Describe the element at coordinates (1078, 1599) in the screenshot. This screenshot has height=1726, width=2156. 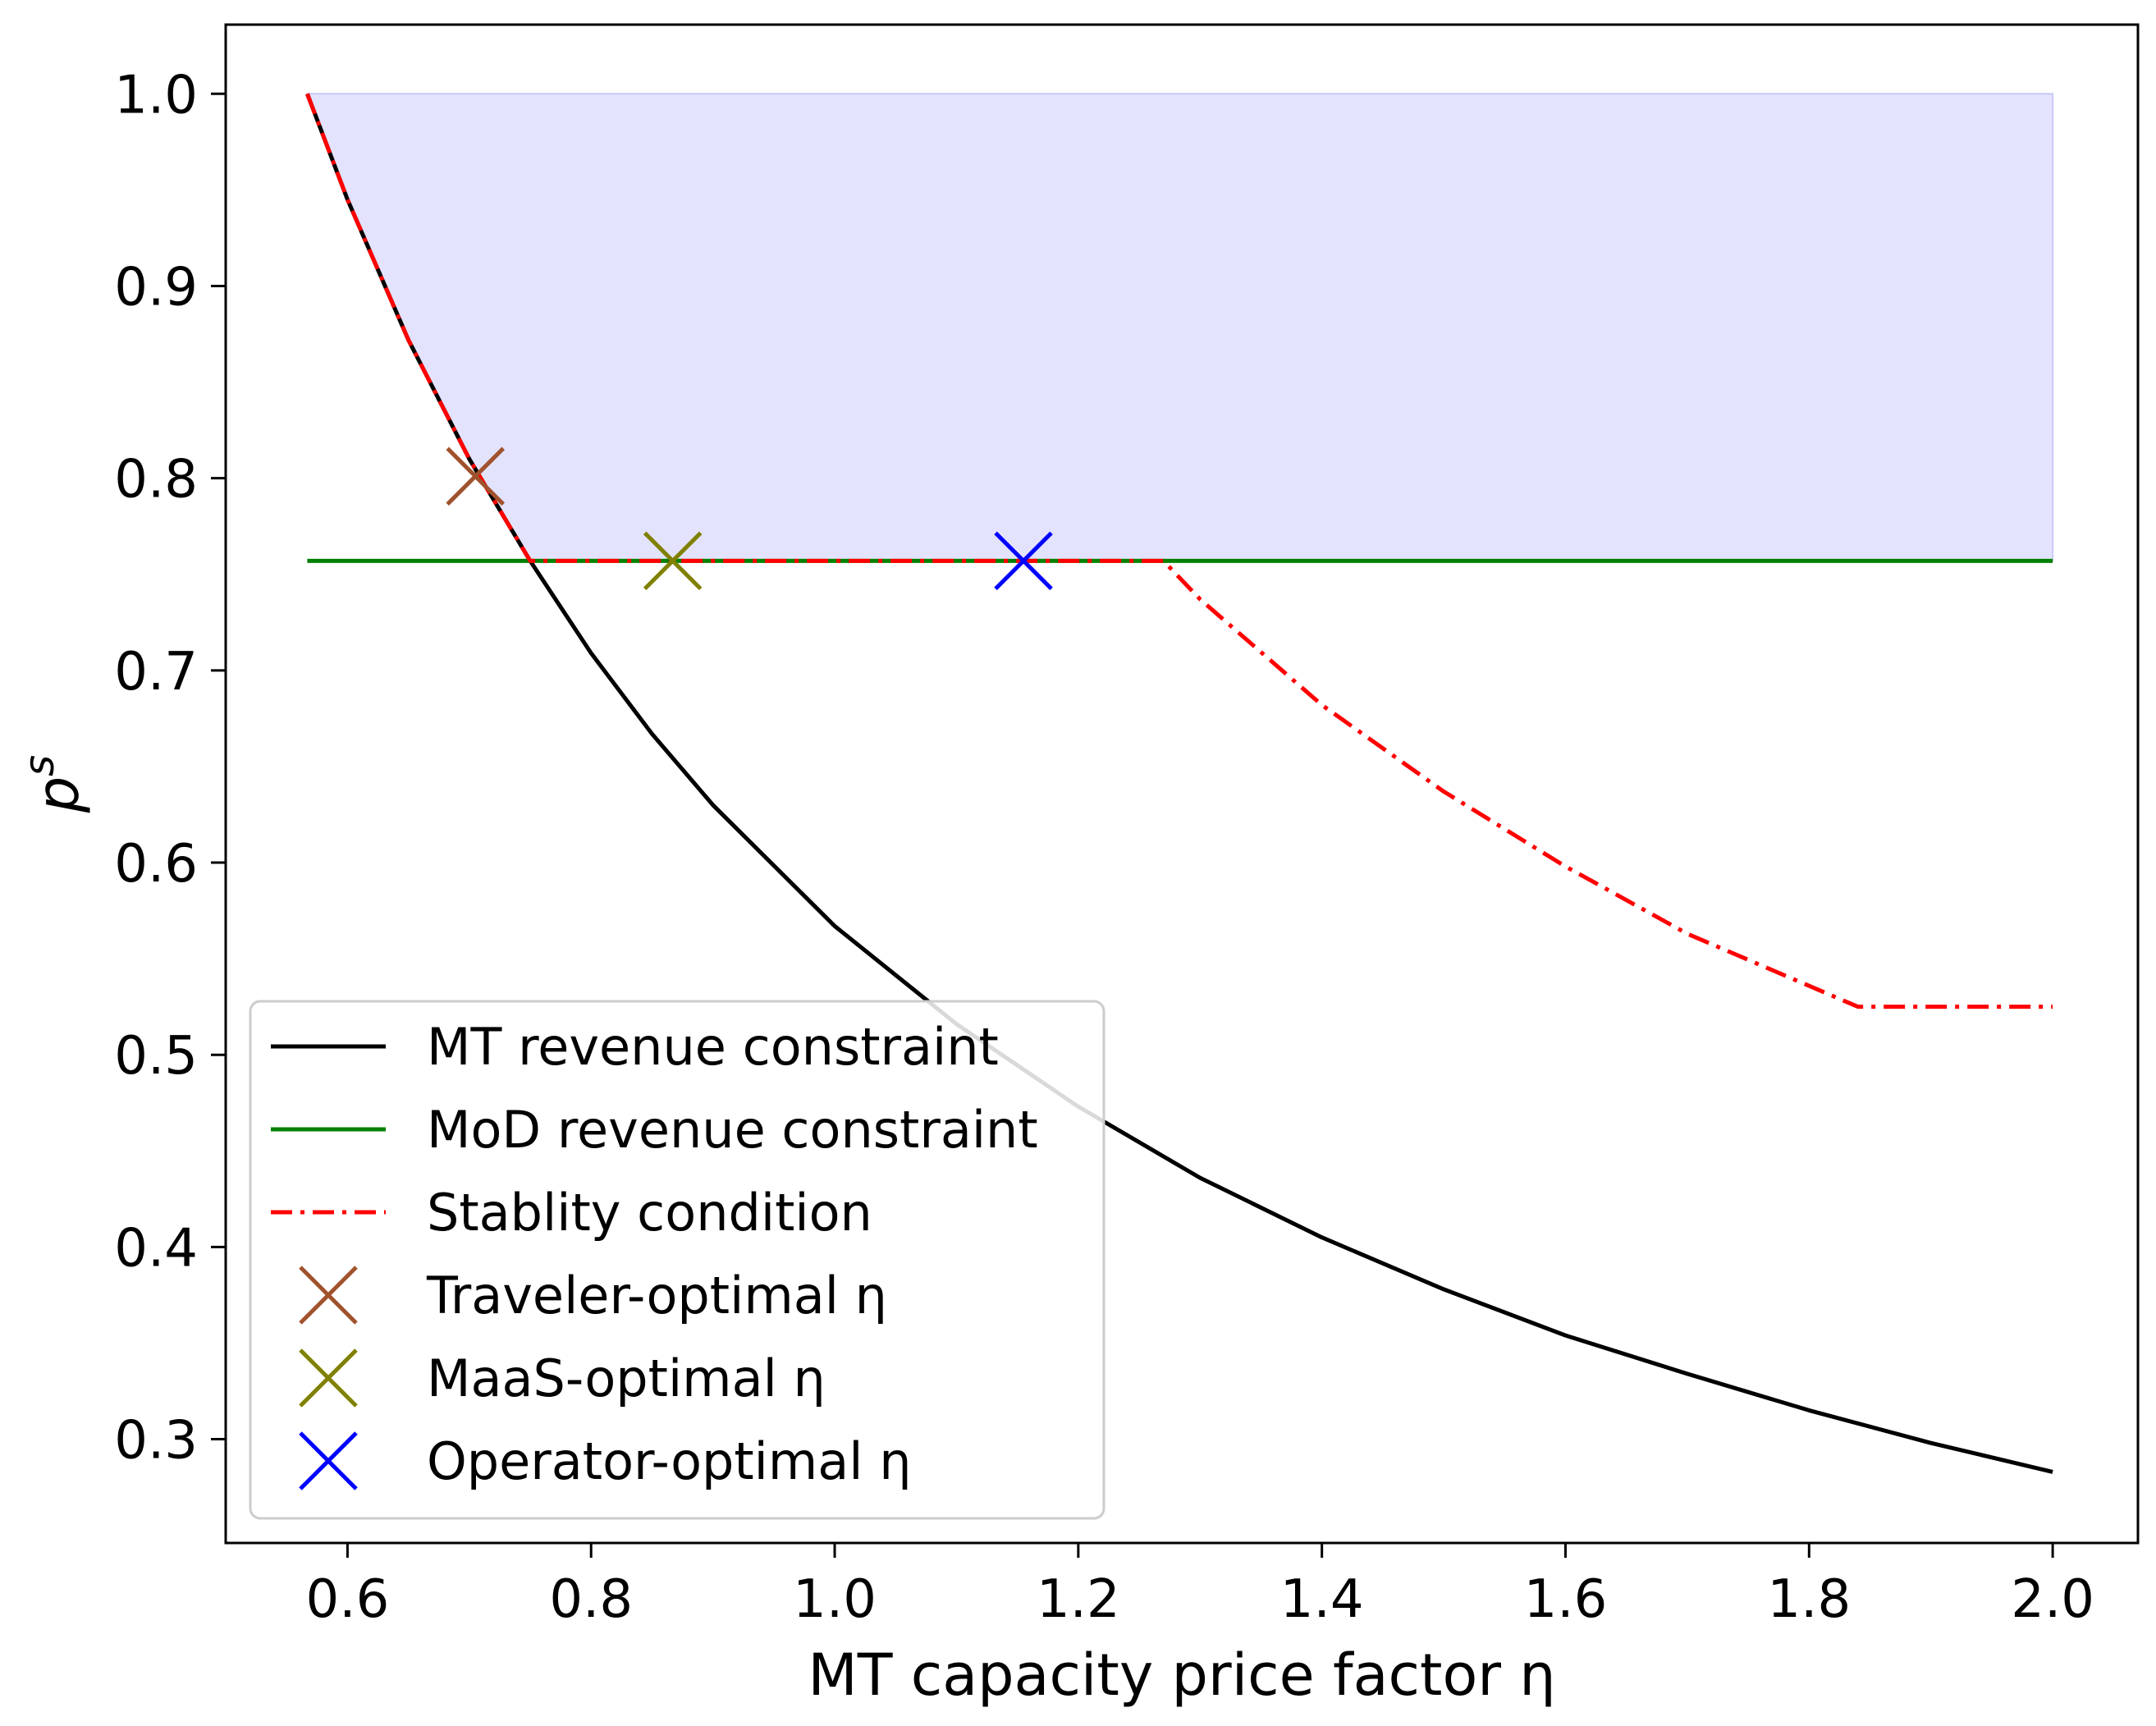
I see `x-tick-label: 1.2` at that location.